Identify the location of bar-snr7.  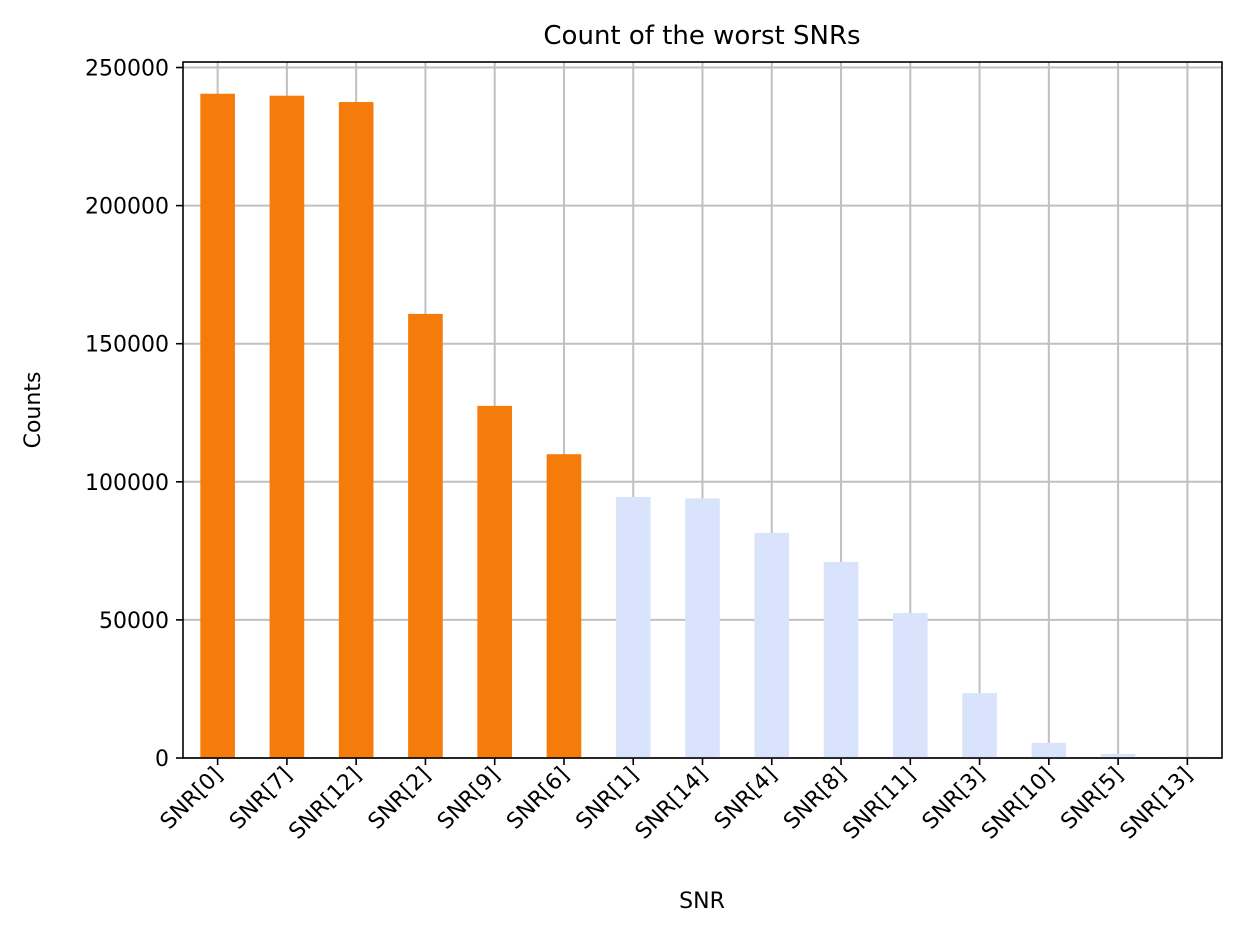
(287, 426).